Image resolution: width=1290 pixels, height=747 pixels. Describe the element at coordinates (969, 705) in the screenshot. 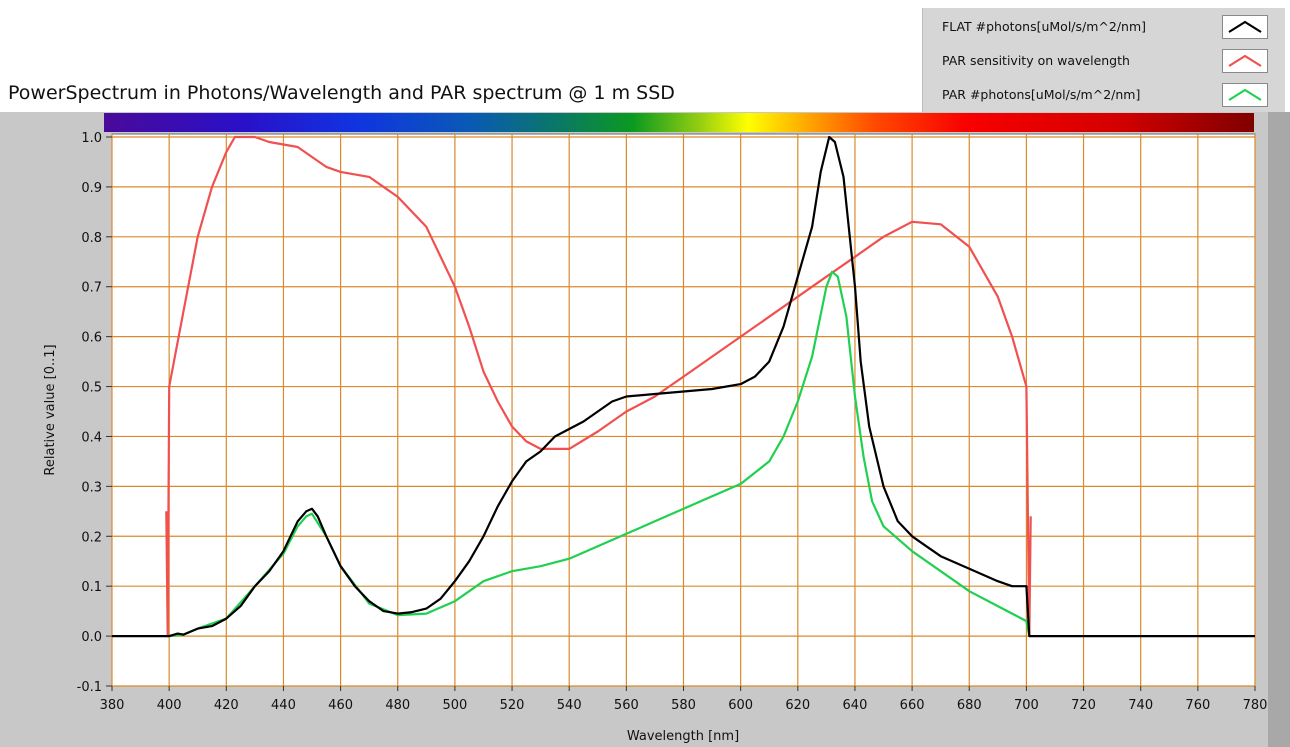

I see `x-tick-label: 680` at that location.